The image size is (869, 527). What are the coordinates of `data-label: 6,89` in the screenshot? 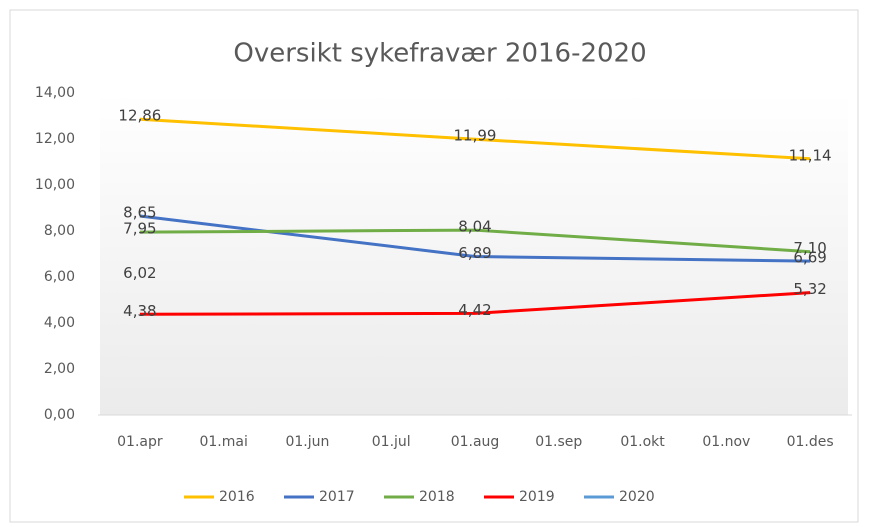 It's located at (474, 253).